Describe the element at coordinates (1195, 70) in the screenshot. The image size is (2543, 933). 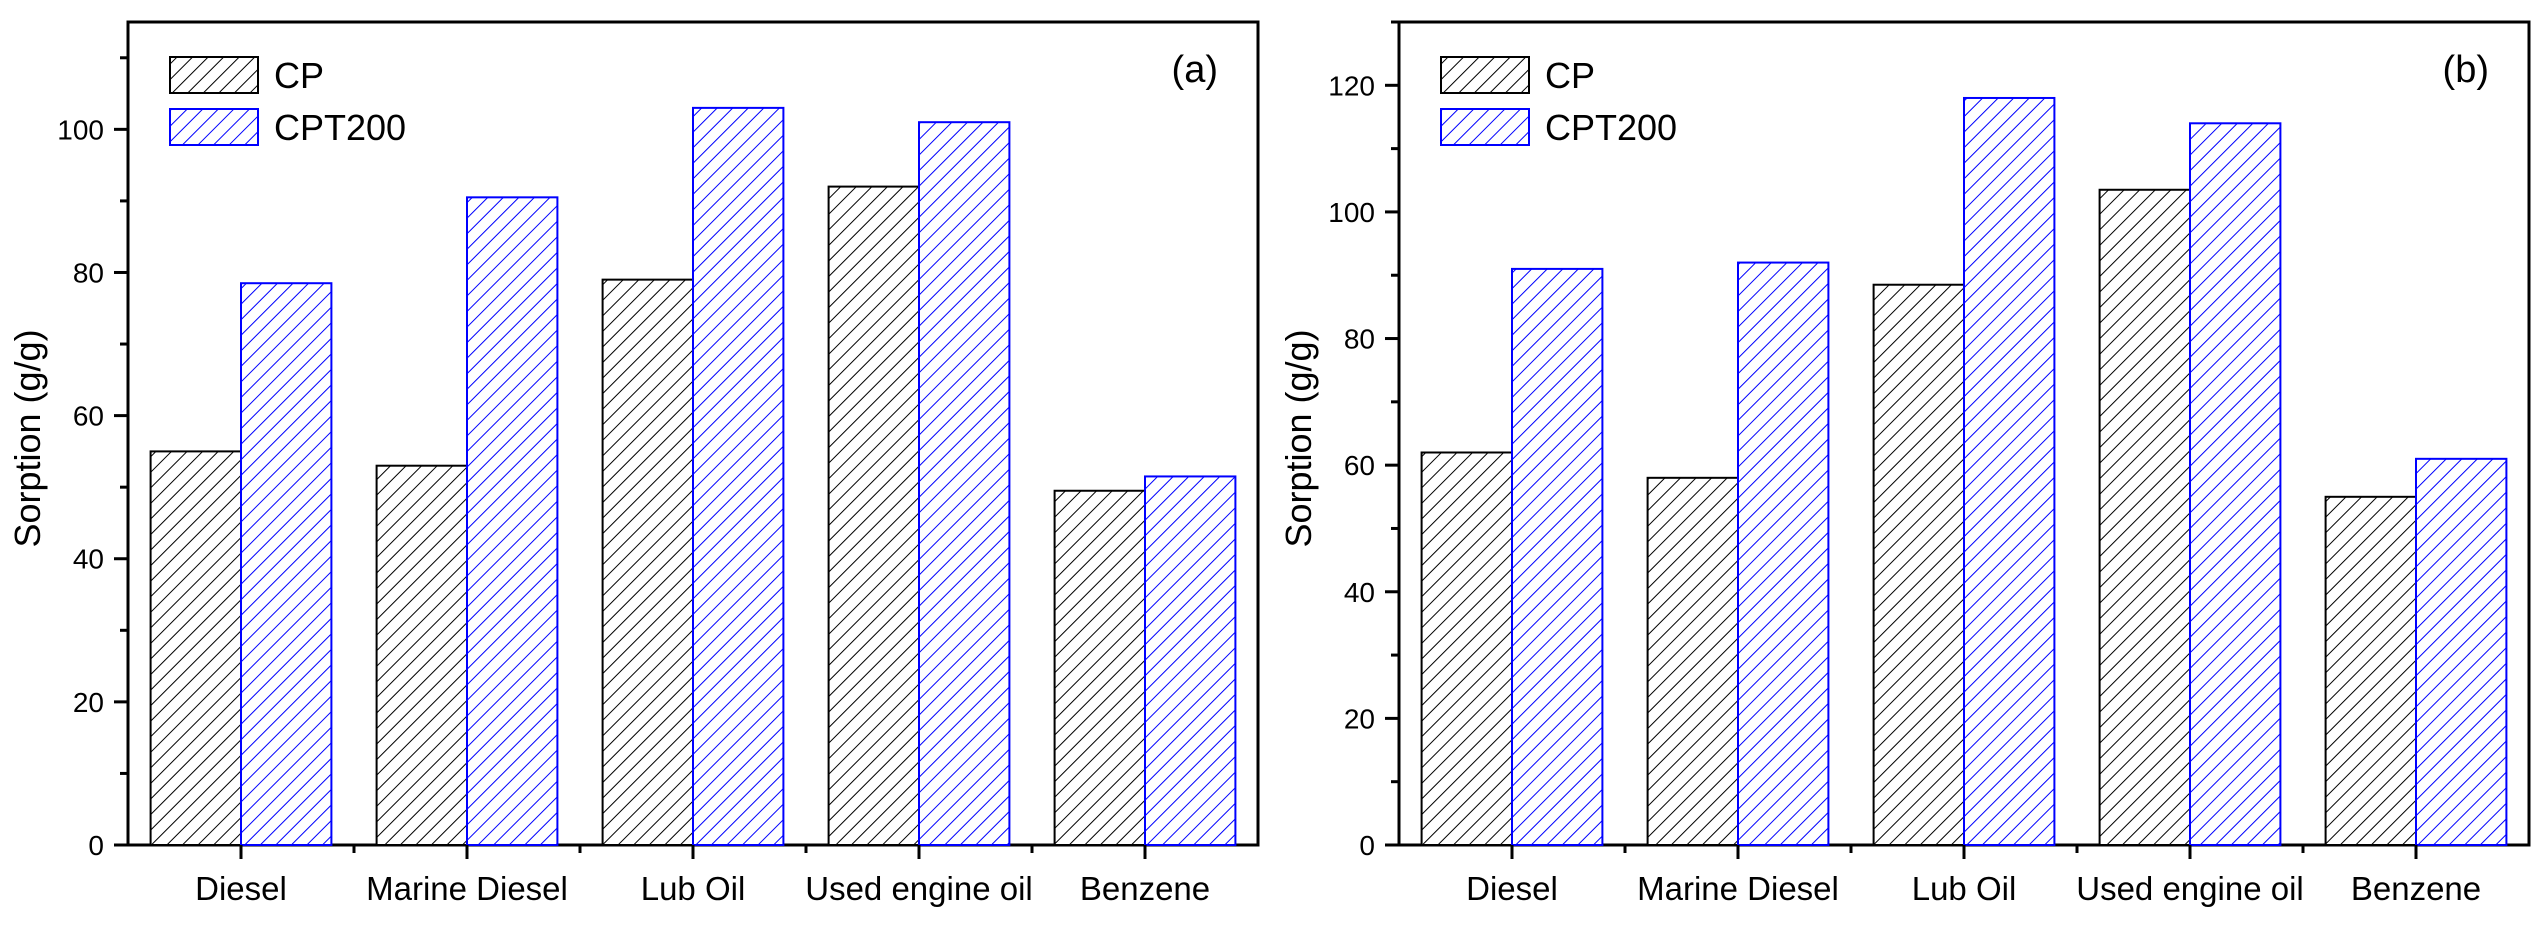
I see `panel-label: (a)` at that location.